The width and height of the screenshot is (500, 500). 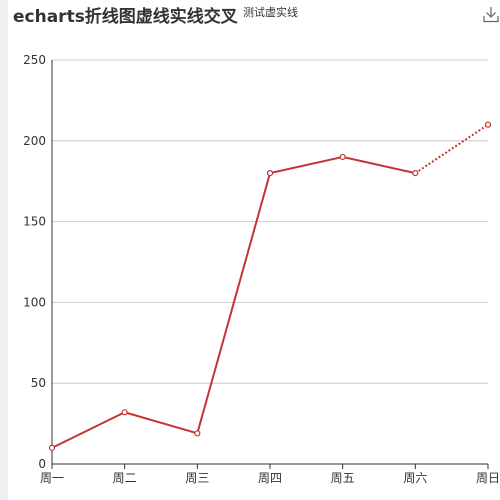 What do you see at coordinates (125, 478) in the screenshot?
I see `x-tick-label: 周二` at bounding box center [125, 478].